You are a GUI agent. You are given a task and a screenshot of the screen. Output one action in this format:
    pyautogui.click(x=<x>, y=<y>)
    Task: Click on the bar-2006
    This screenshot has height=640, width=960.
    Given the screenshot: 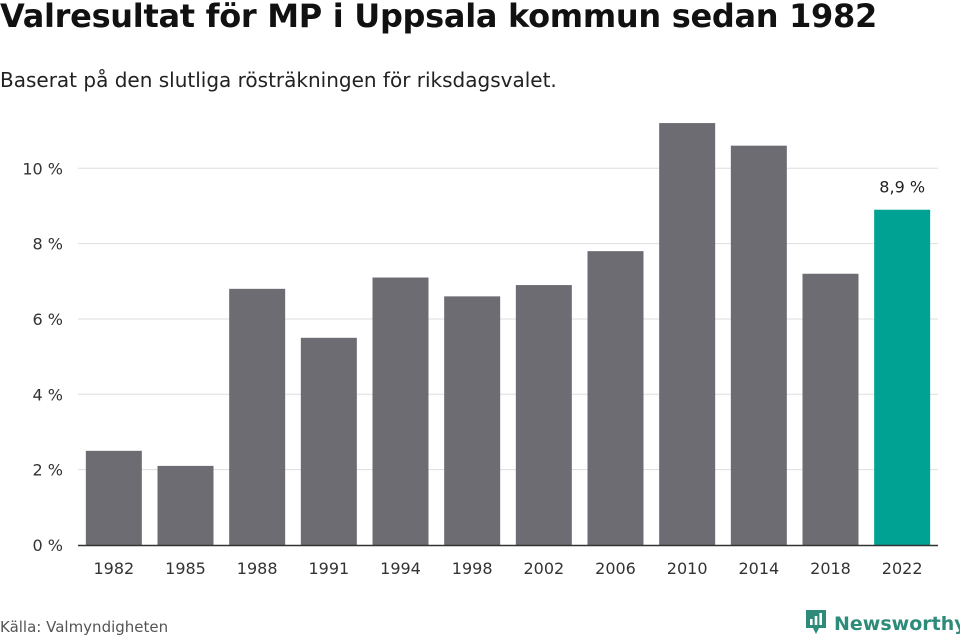 What is the action you would take?
    pyautogui.click(x=615, y=398)
    